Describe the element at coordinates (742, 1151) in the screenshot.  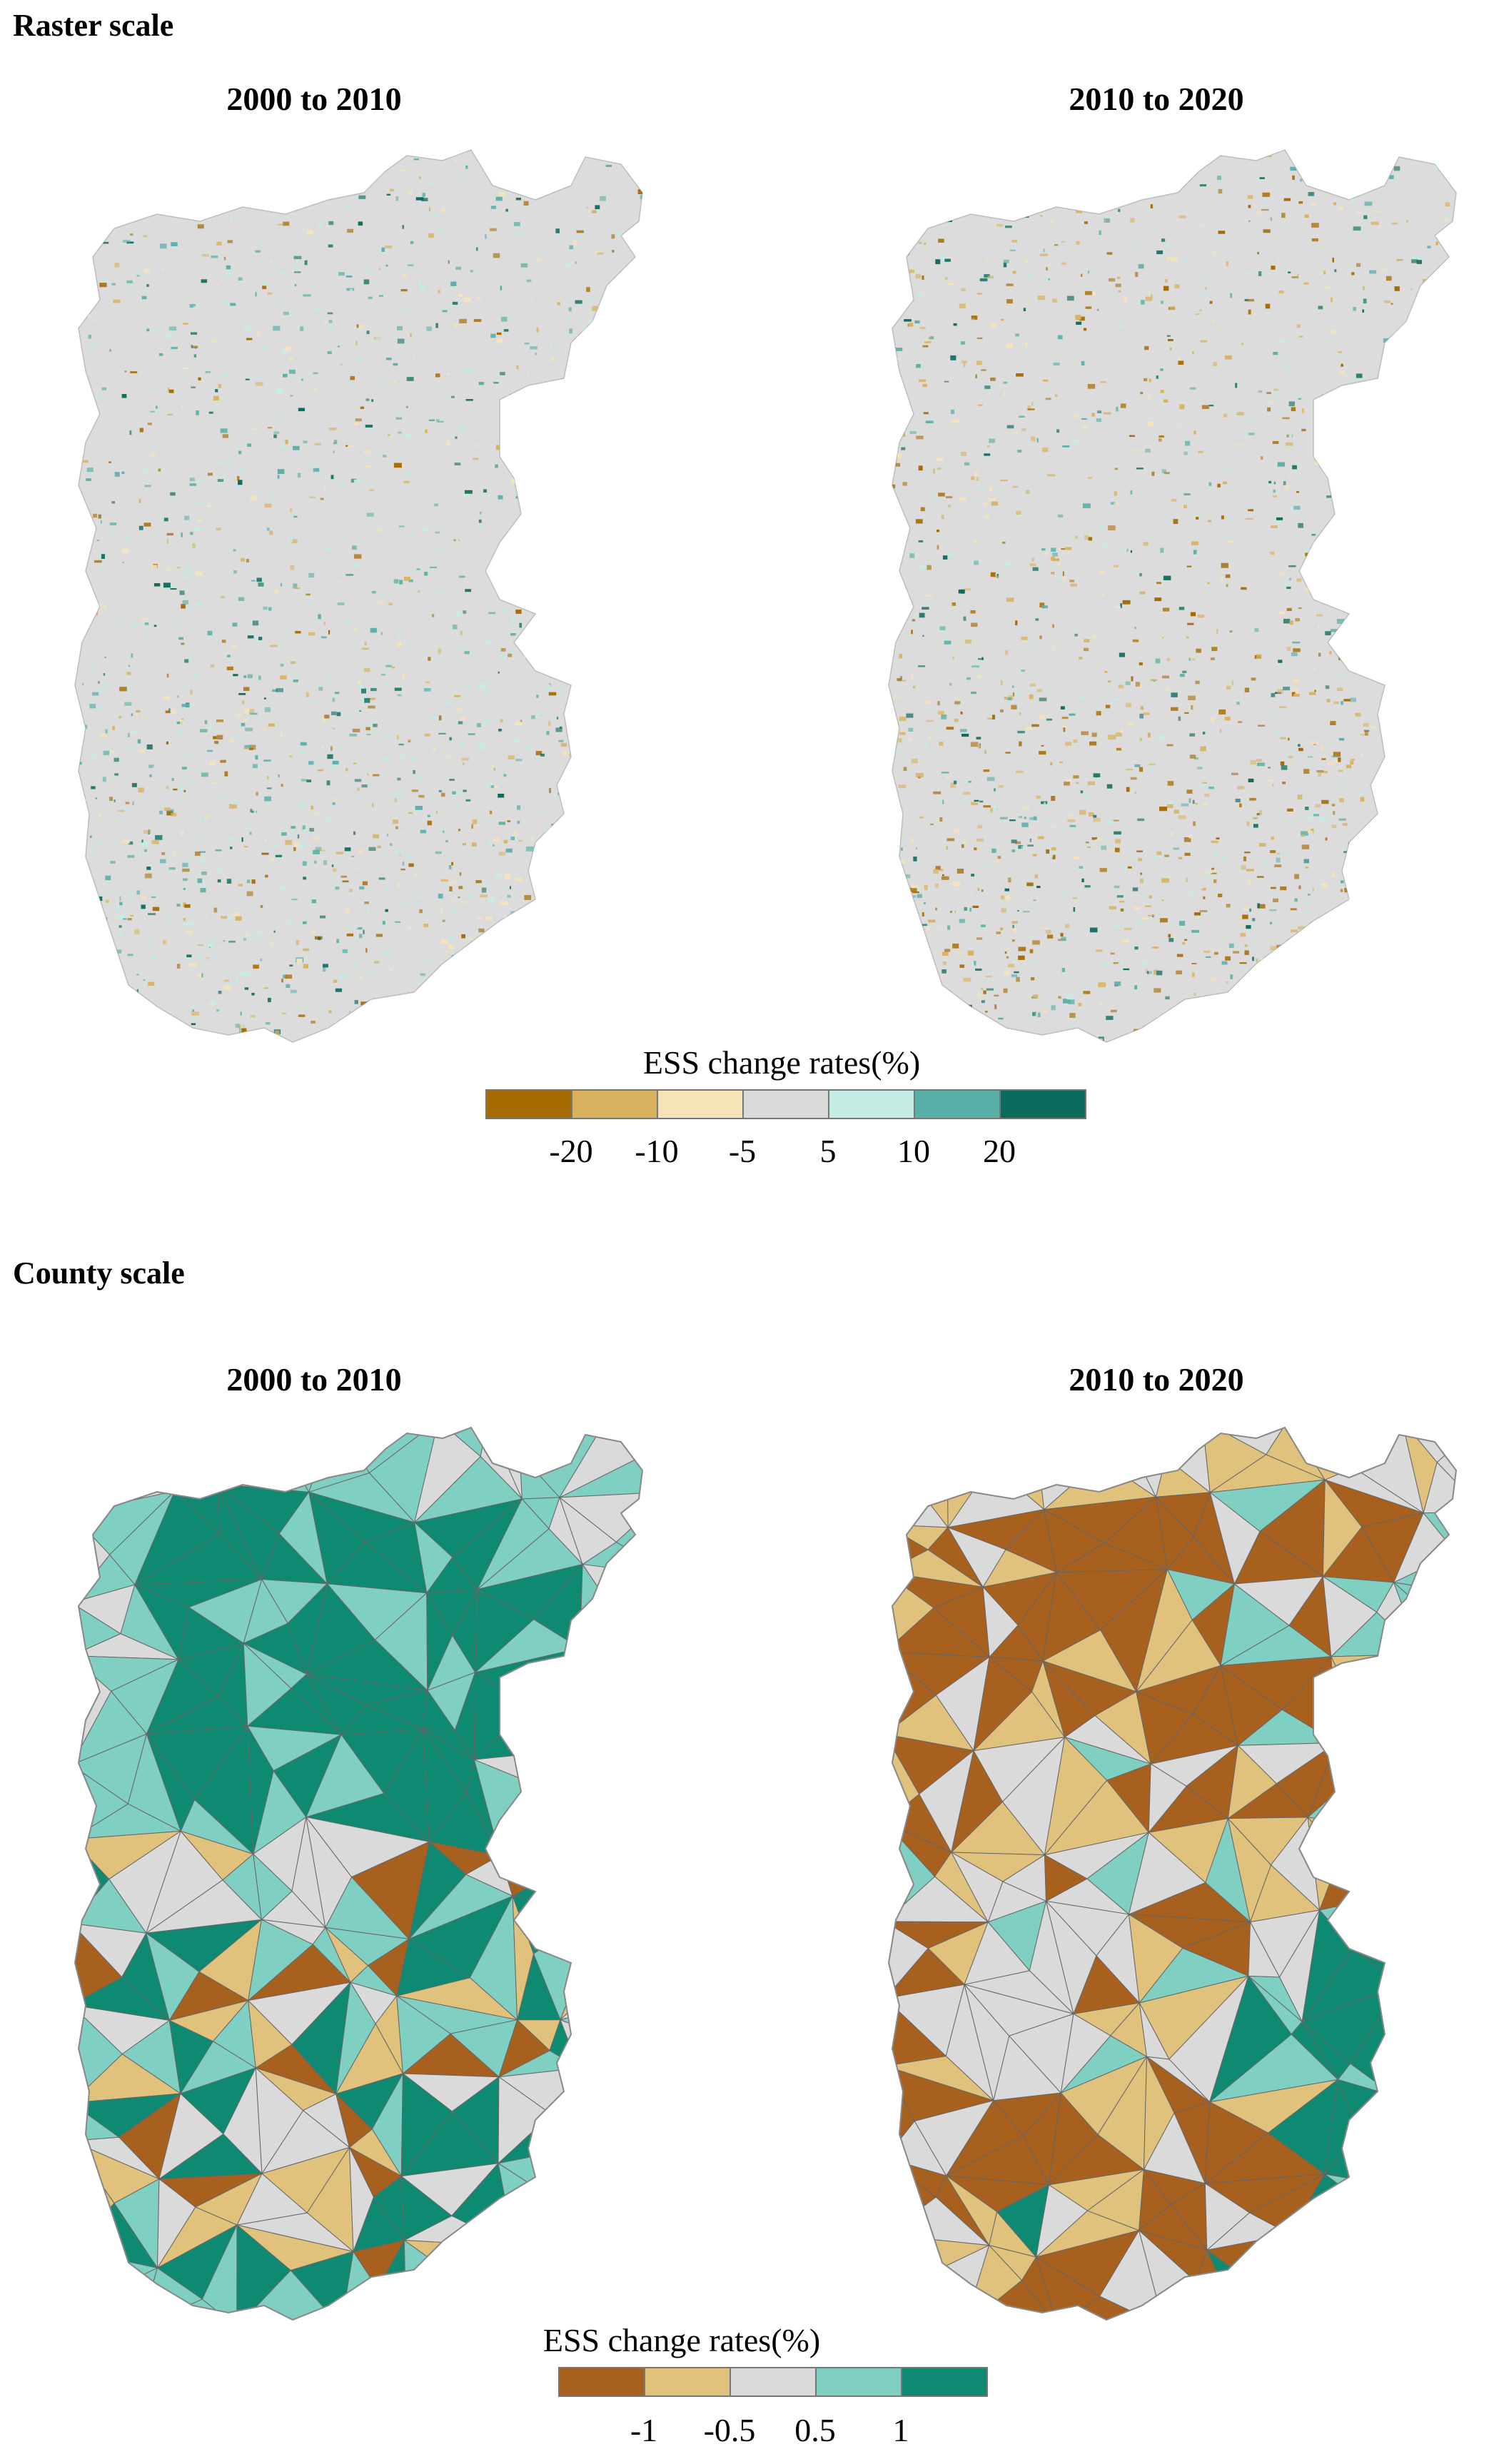
I see `legend-tick-label: -5` at that location.